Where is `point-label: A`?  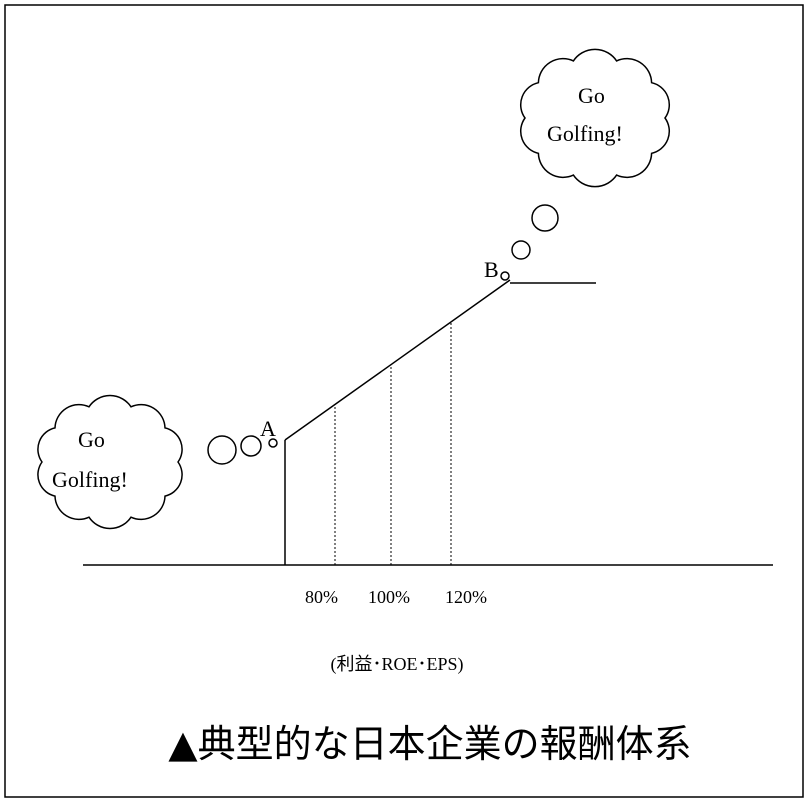
point-label: A is located at coordinates (268, 428).